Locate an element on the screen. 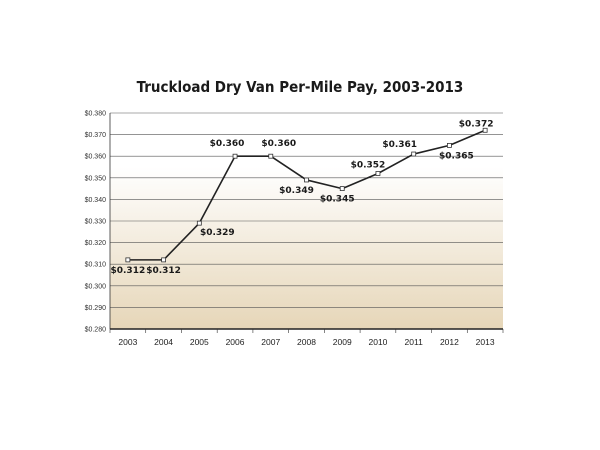 The height and width of the screenshot is (450, 600). x-tick-label: 2011 is located at coordinates (414, 342).